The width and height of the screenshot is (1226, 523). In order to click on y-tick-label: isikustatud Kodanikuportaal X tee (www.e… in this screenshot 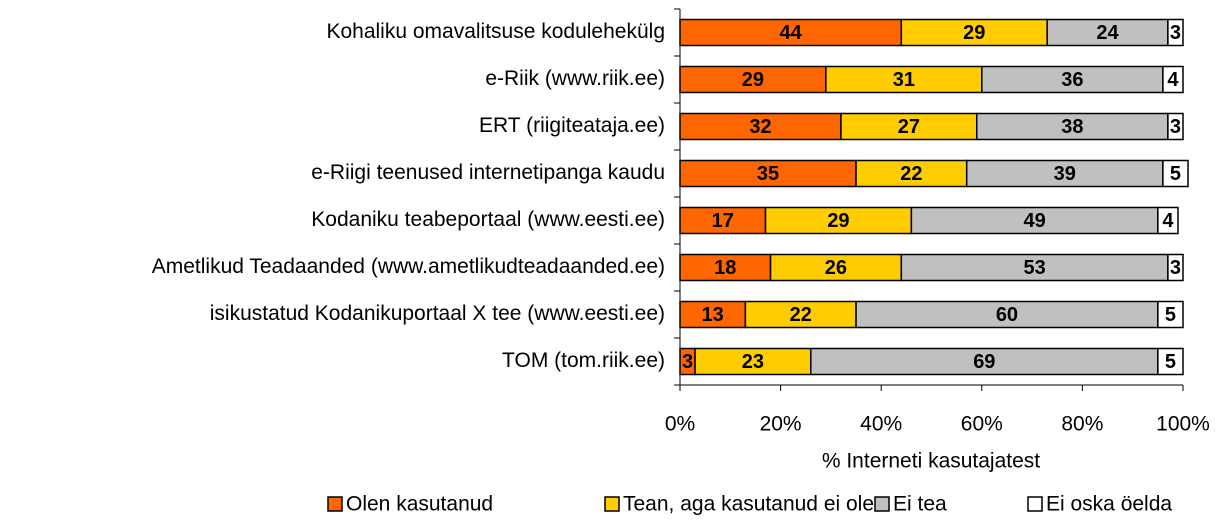, I will do `click(437, 313)`.